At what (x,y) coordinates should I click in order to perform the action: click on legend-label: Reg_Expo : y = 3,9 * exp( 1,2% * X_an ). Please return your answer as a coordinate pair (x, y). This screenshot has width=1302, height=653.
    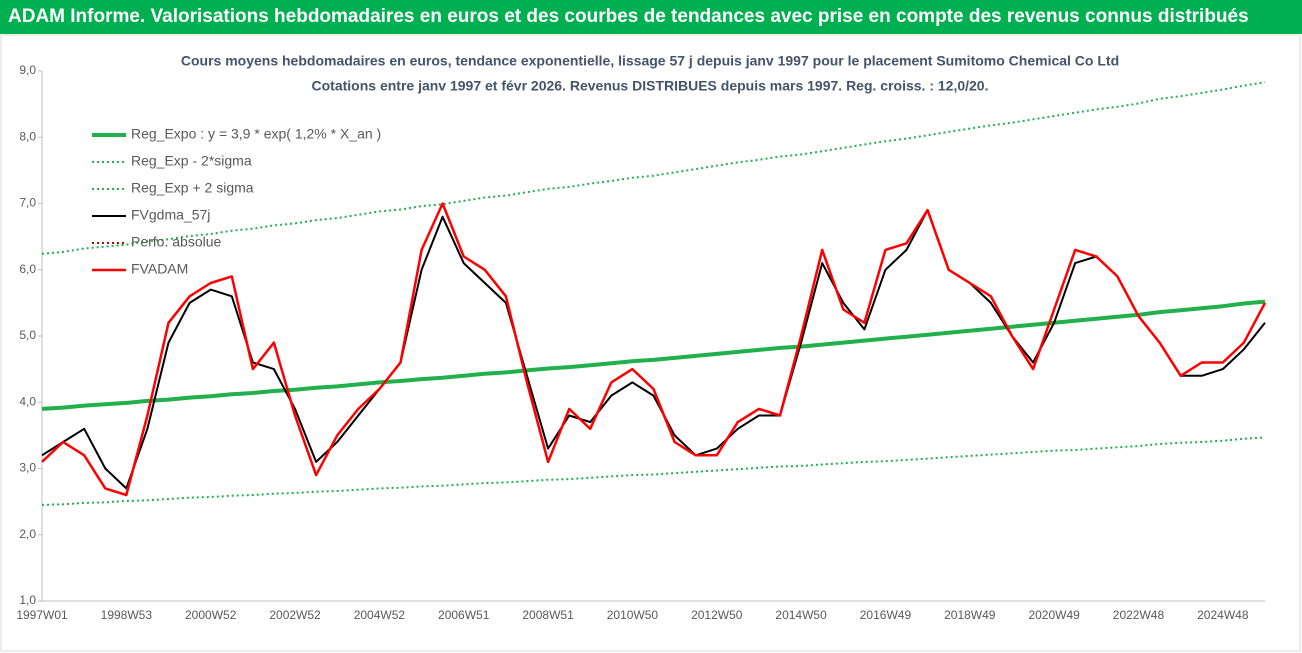
    Looking at the image, I should click on (256, 134).